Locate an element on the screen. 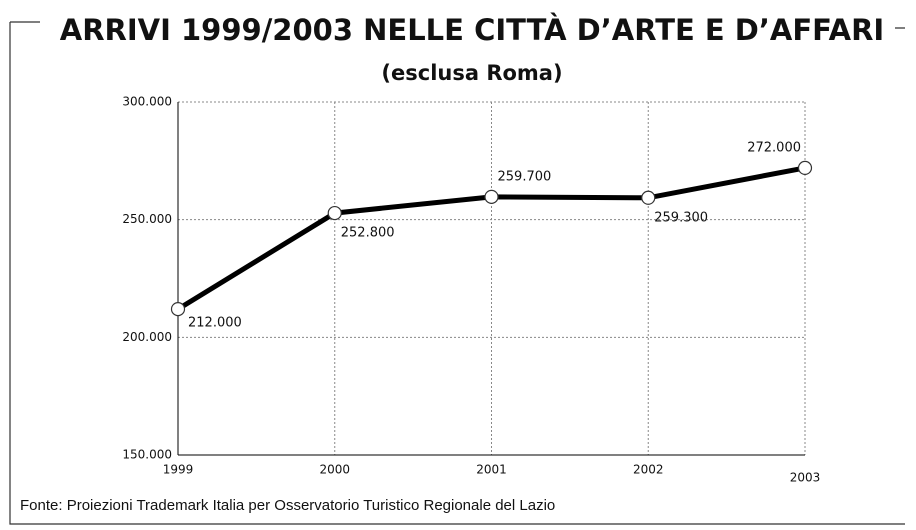 The width and height of the screenshot is (916, 530). data-label: 212.000 is located at coordinates (215, 323).